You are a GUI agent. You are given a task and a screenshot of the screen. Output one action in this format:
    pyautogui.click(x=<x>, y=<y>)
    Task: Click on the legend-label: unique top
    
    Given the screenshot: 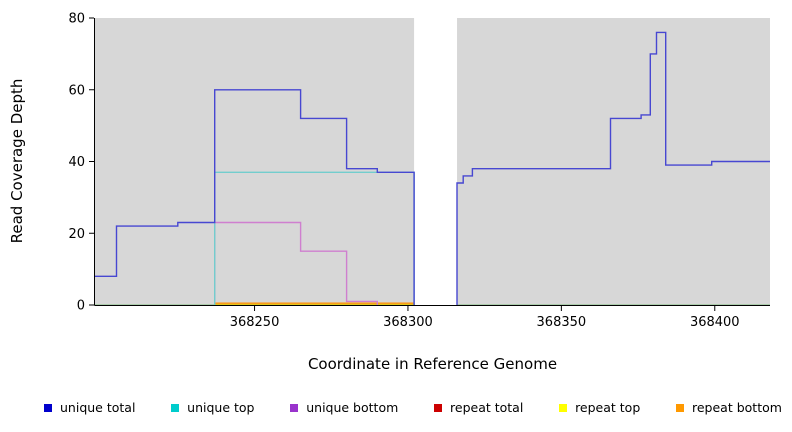 What is the action you would take?
    pyautogui.click(x=221, y=407)
    